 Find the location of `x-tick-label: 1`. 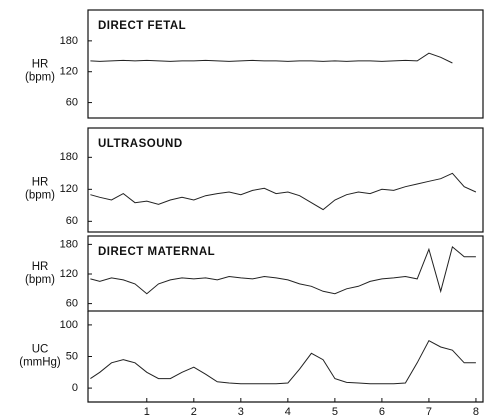

x-tick-label: 1 is located at coordinates (147, 412).